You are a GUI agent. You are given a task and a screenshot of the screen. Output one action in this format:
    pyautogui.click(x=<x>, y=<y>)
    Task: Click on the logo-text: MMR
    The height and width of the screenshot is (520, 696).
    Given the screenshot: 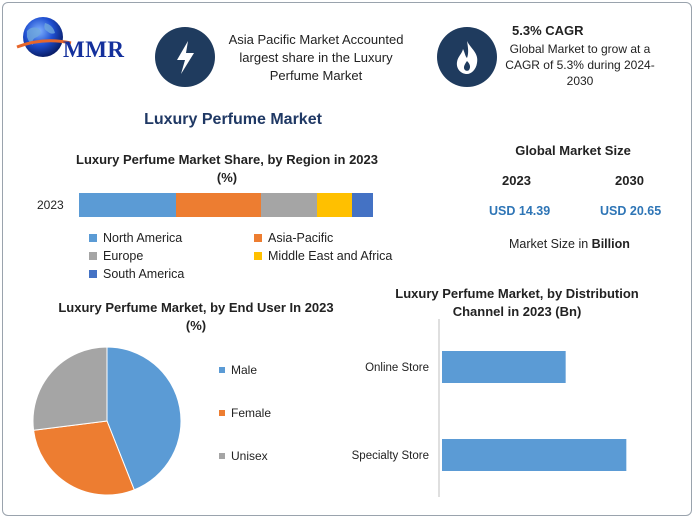 What is the action you would take?
    pyautogui.click(x=94, y=49)
    